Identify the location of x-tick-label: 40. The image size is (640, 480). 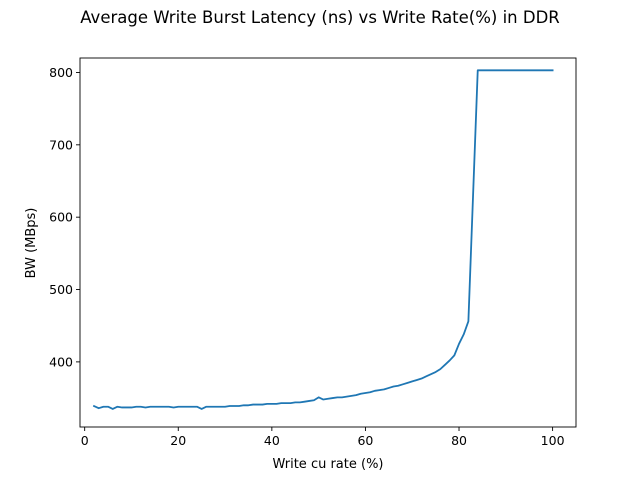
(272, 440).